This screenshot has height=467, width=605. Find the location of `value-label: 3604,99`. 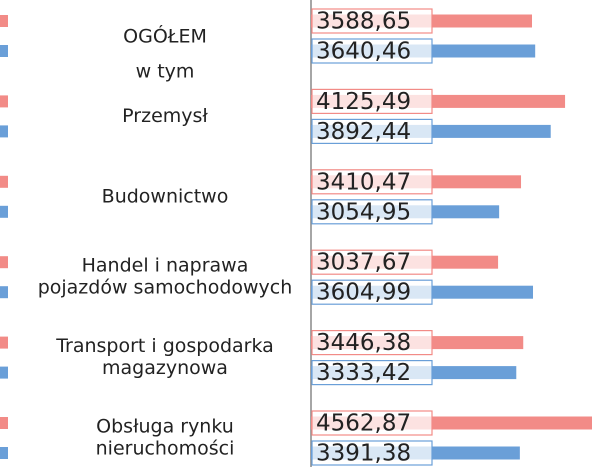

value-label: 3604,99 is located at coordinates (363, 293).